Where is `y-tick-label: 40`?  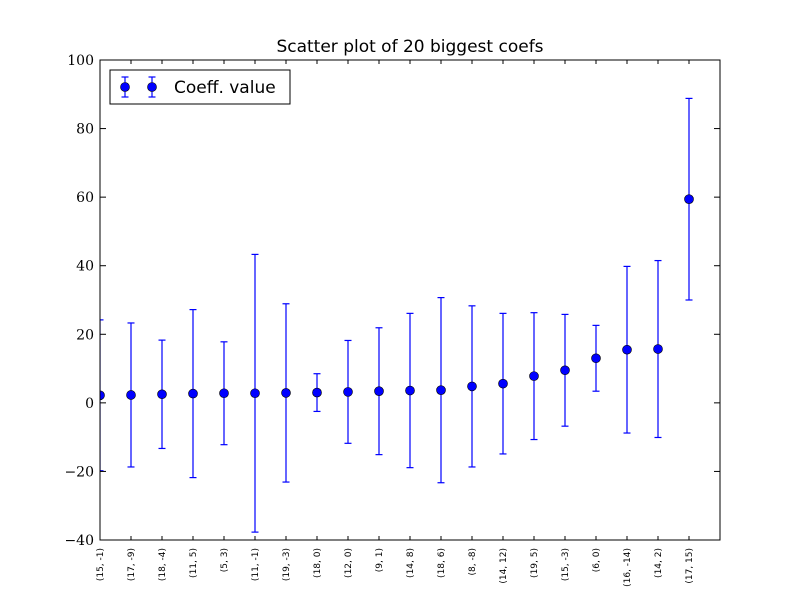 y-tick-label: 40 is located at coordinates (85, 267).